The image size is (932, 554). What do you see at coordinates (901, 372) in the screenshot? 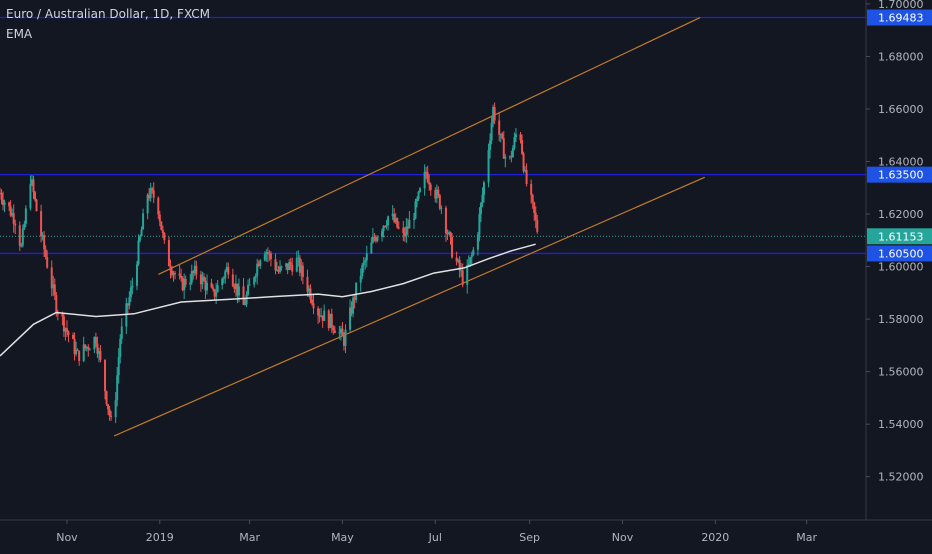
I see `y-tick-label: 1.56000` at bounding box center [901, 372].